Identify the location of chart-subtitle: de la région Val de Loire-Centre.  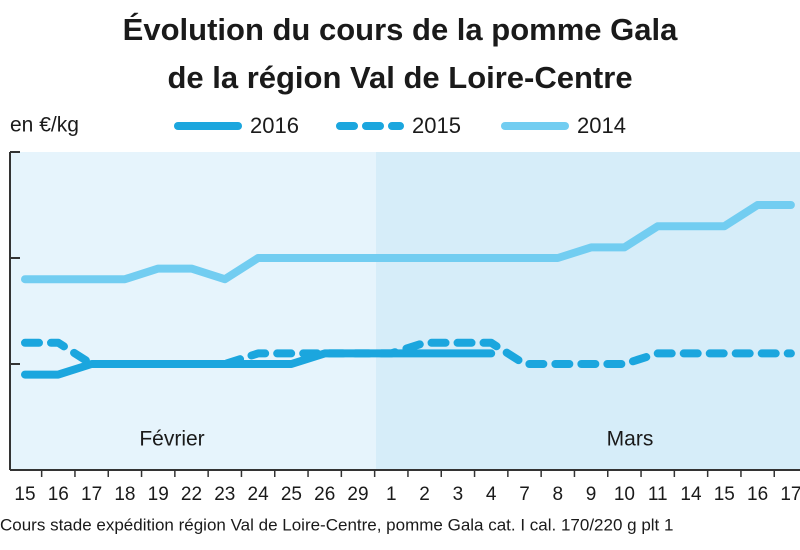
(399, 77).